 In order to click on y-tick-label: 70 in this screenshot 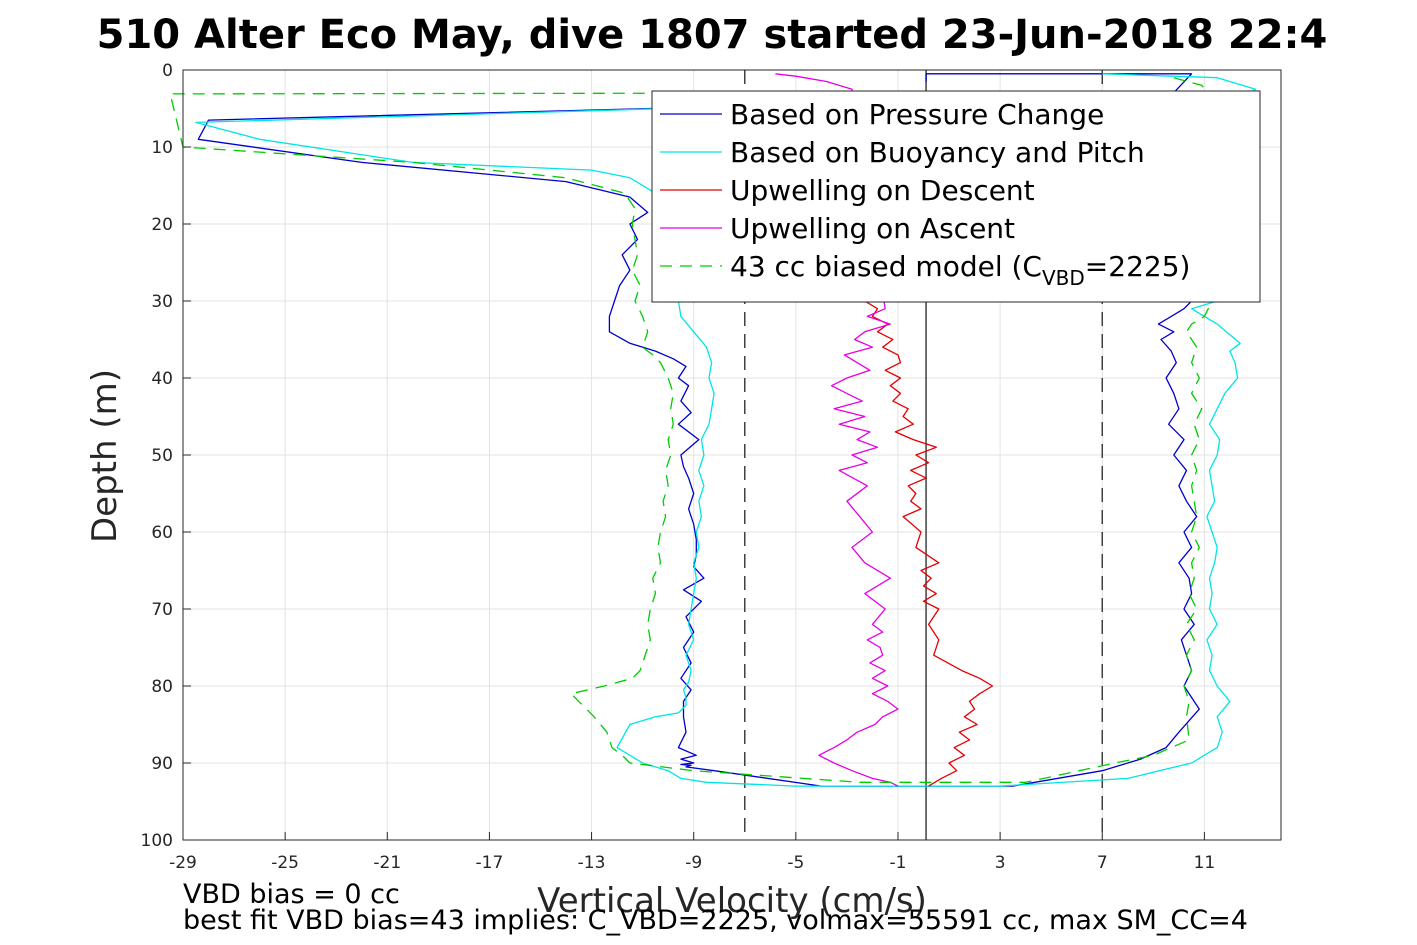, I will do `click(162, 610)`.